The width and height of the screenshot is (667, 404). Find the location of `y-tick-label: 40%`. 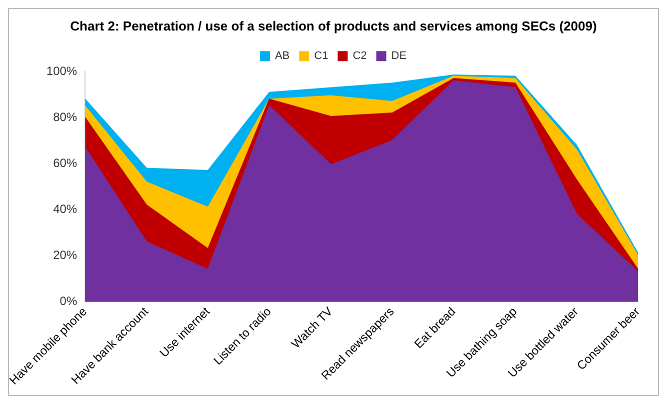

y-tick-label: 40% is located at coordinates (65, 209).